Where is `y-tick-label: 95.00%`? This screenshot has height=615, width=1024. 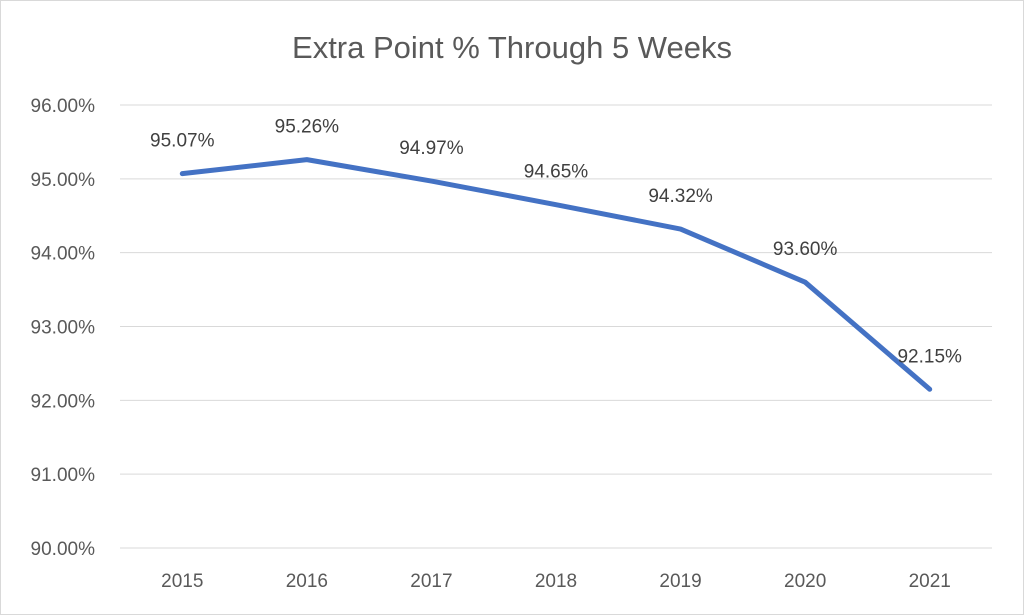
y-tick-label: 95.00% is located at coordinates (63, 180).